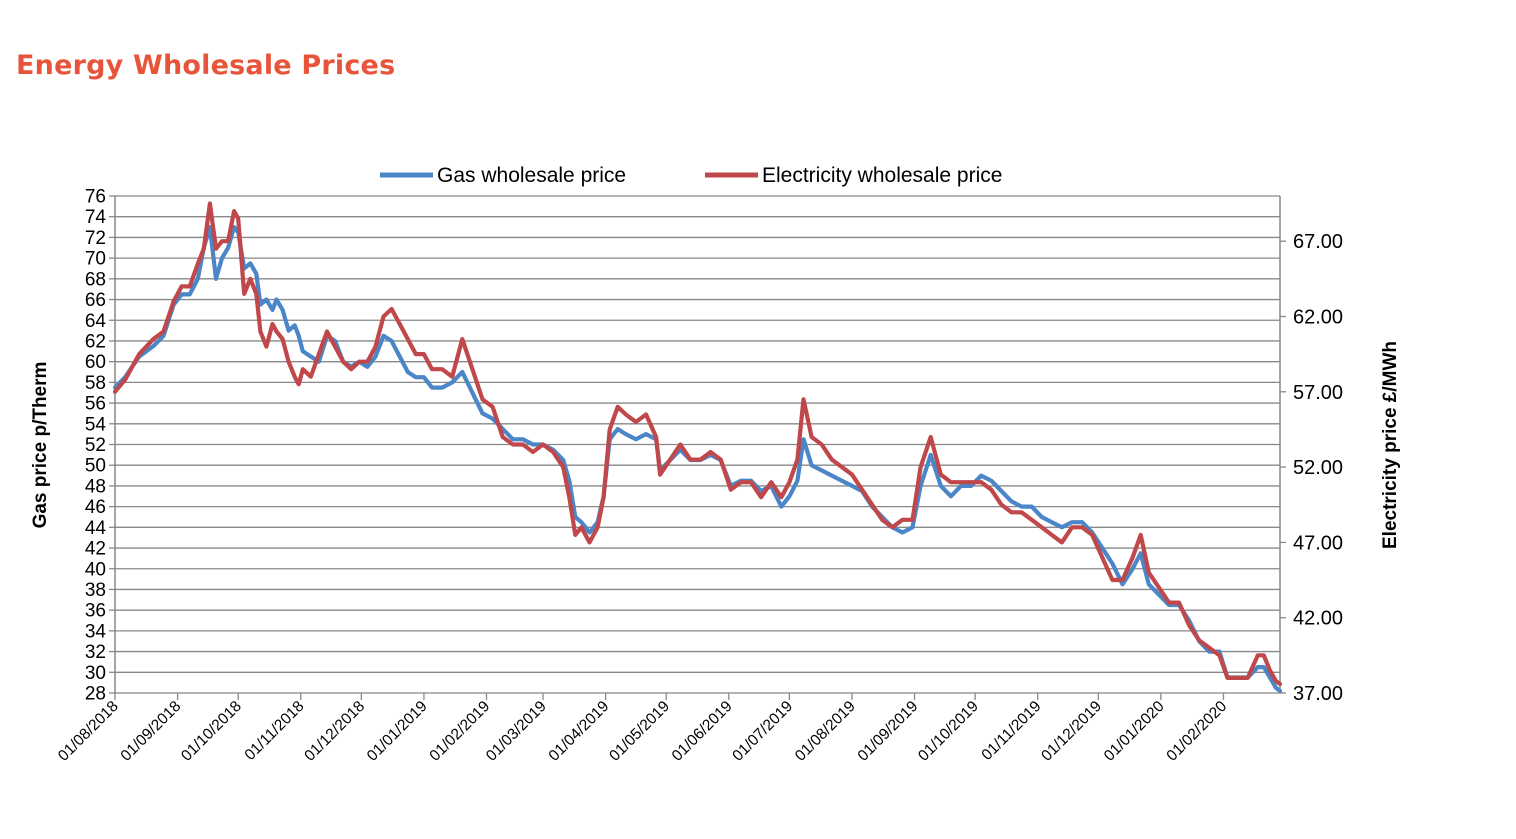 This screenshot has width=1516, height=839. What do you see at coordinates (95, 404) in the screenshot?
I see `left-tick-label: 56` at bounding box center [95, 404].